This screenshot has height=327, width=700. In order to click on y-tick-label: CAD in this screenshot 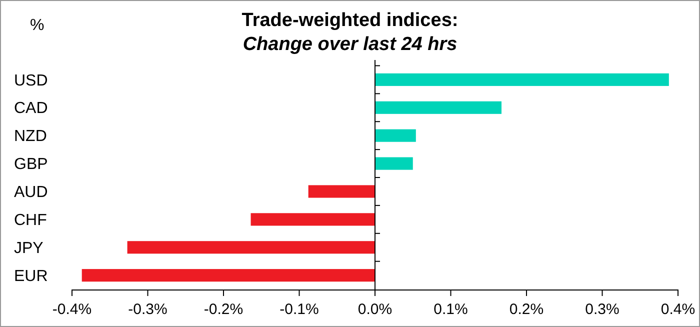, I will do `click(31, 109)`.